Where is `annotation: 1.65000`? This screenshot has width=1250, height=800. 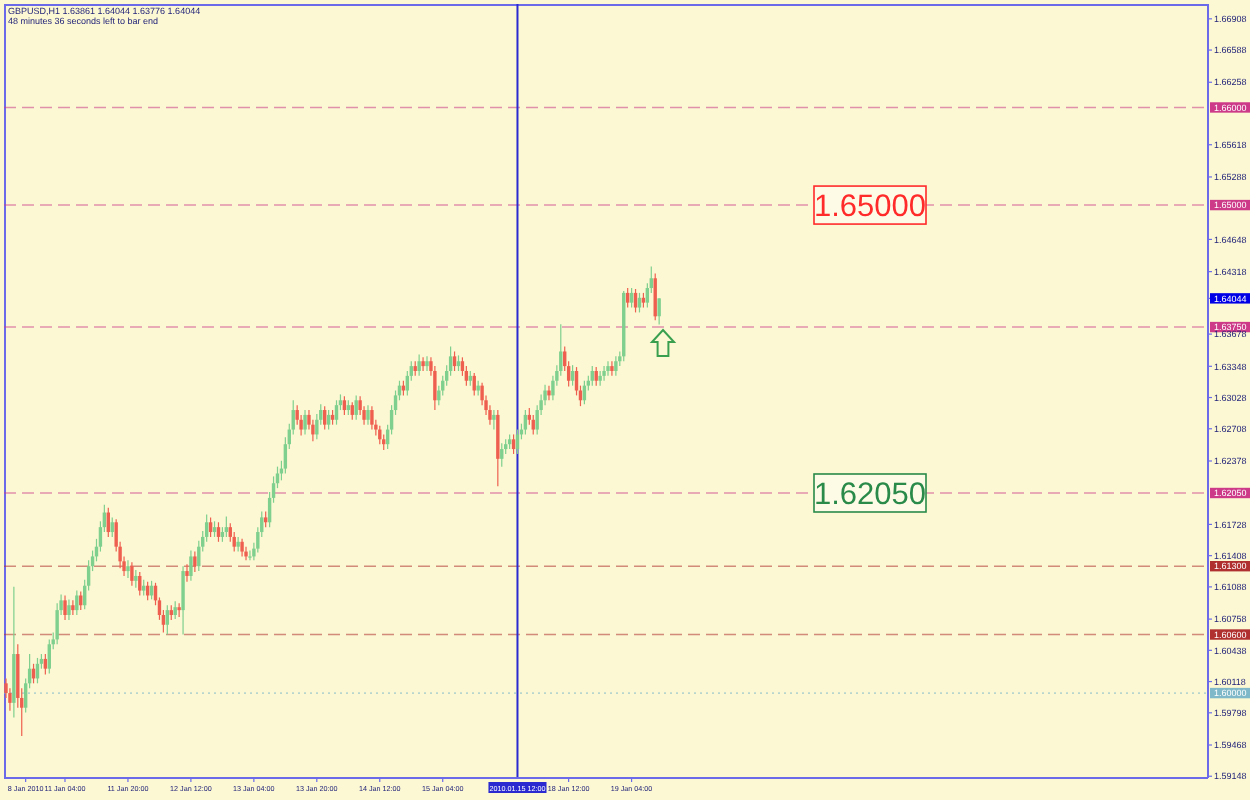 annotation: 1.65000 is located at coordinates (870, 207).